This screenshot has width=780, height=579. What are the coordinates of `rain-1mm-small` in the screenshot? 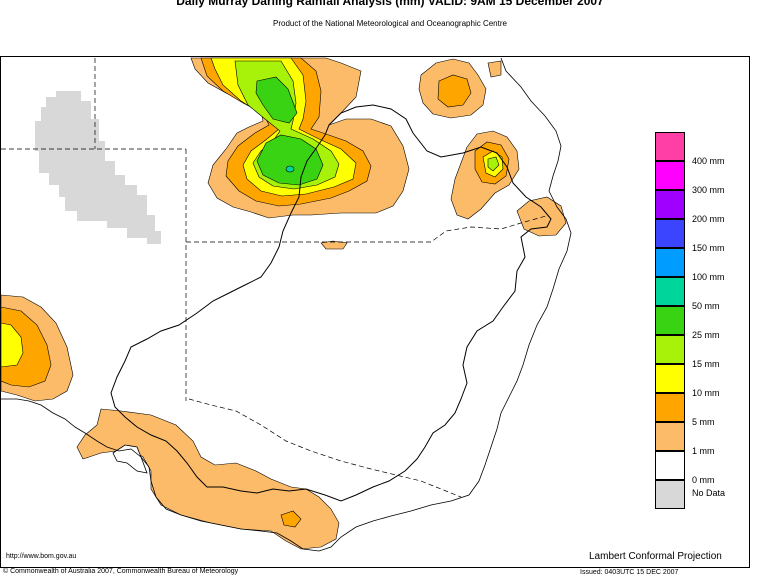 It's located at (334, 245).